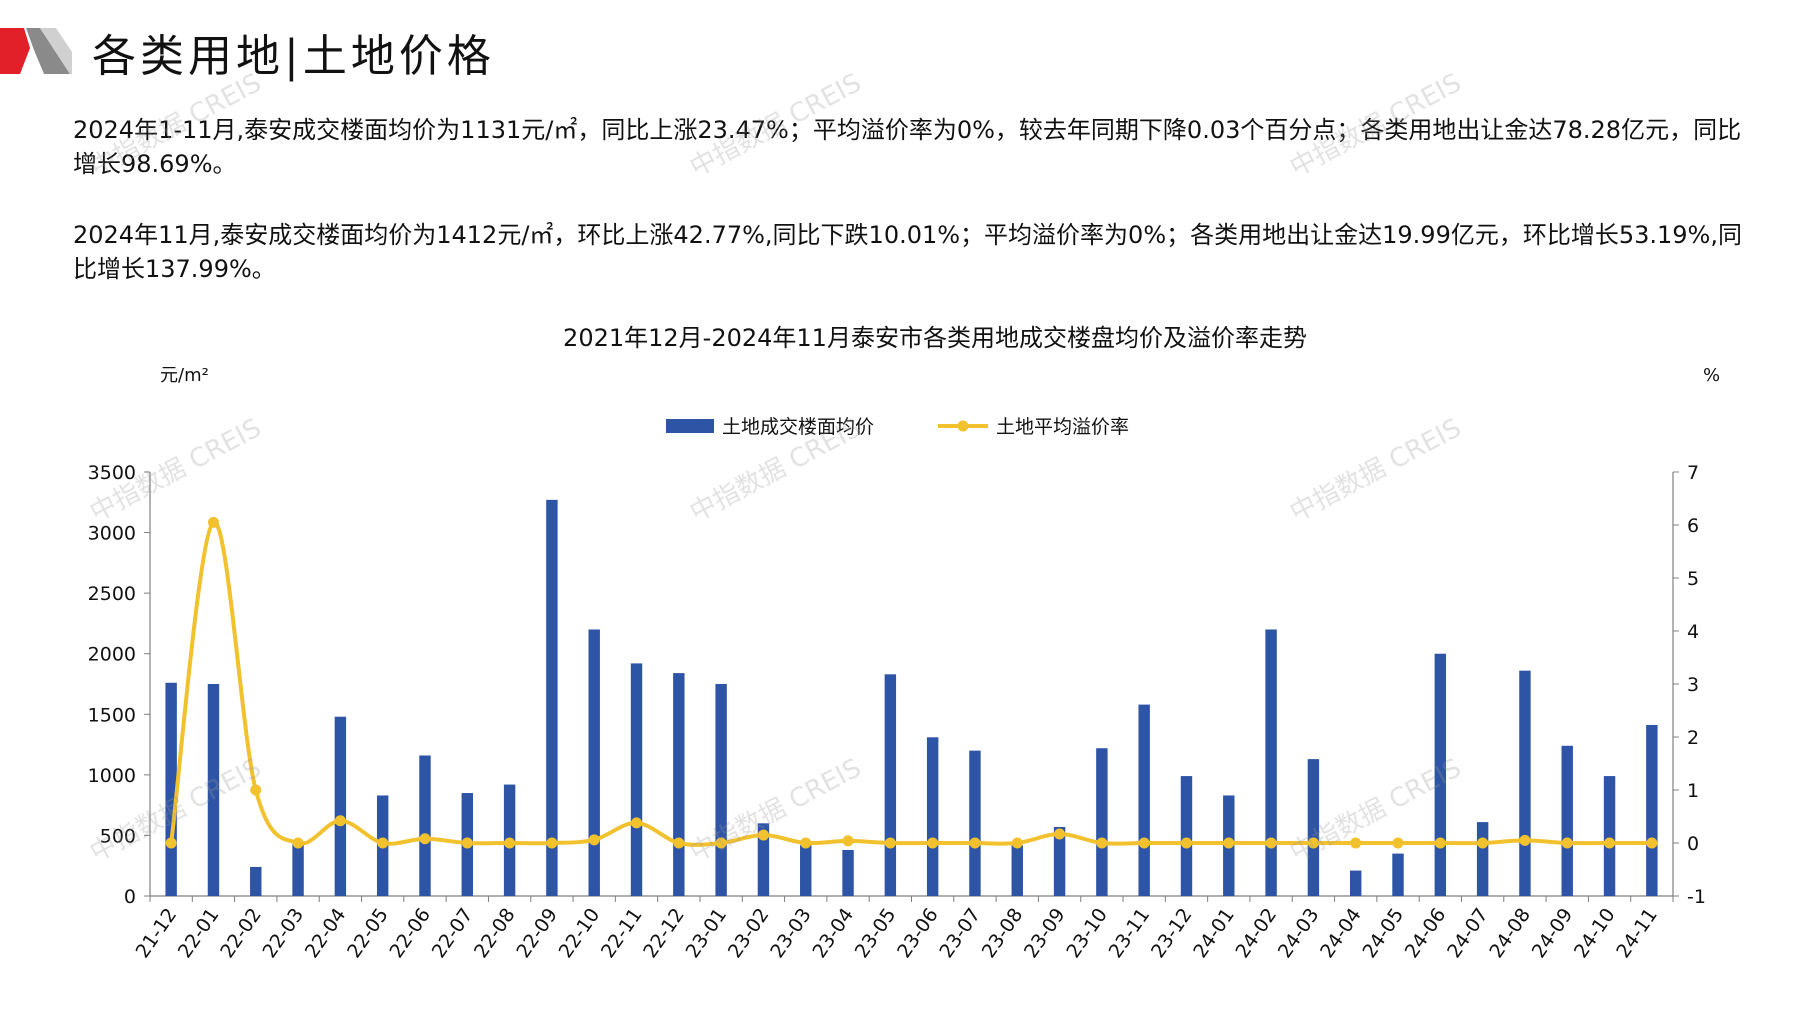 This screenshot has height=1014, width=1797. I want to click on brand-logo, so click(36, 51).